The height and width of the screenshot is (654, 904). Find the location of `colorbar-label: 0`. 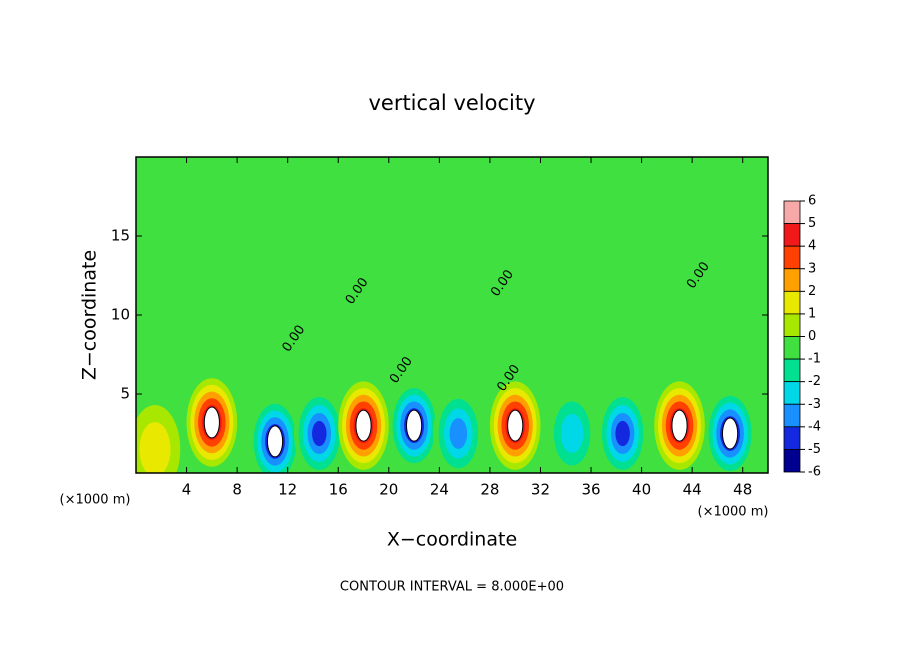

colorbar-label: 0 is located at coordinates (812, 336).